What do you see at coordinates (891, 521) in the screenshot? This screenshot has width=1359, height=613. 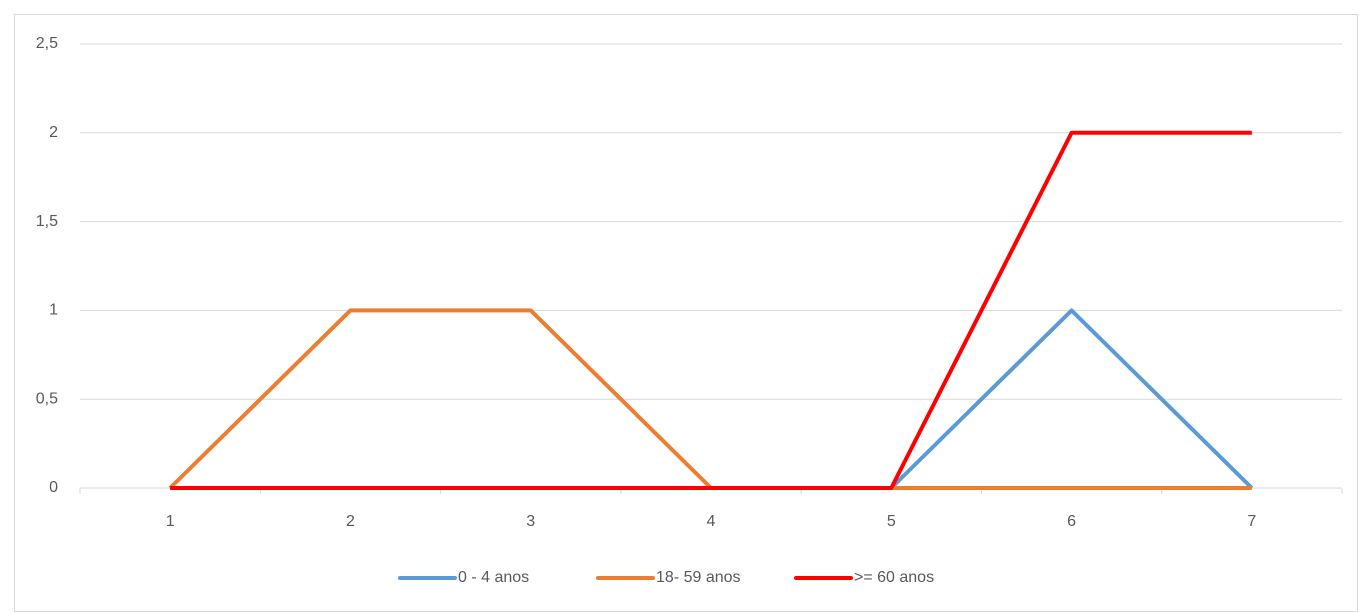 I see `x-tick-label: 5` at bounding box center [891, 521].